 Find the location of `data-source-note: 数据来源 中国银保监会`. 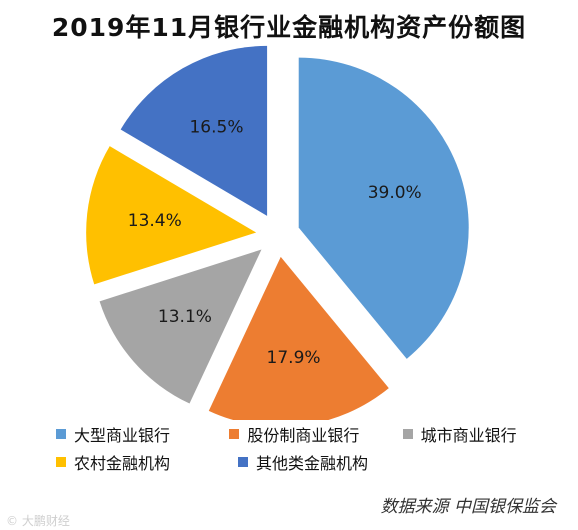

data-source-note: 数据来源 中国银保监会 is located at coordinates (468, 507).